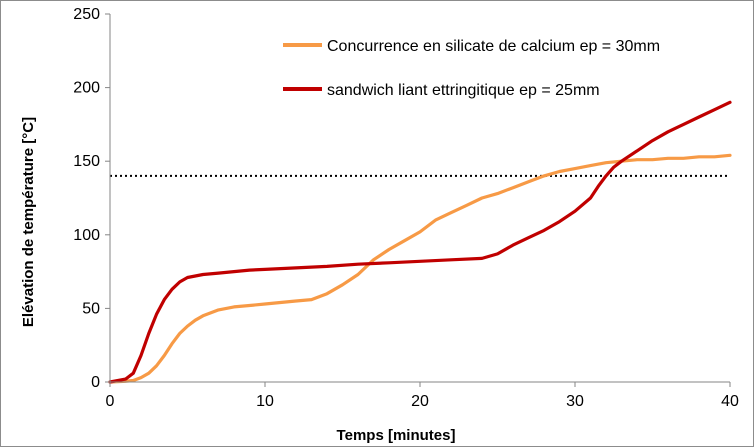 The image size is (754, 447). I want to click on y-tick-label: 250, so click(86, 14).